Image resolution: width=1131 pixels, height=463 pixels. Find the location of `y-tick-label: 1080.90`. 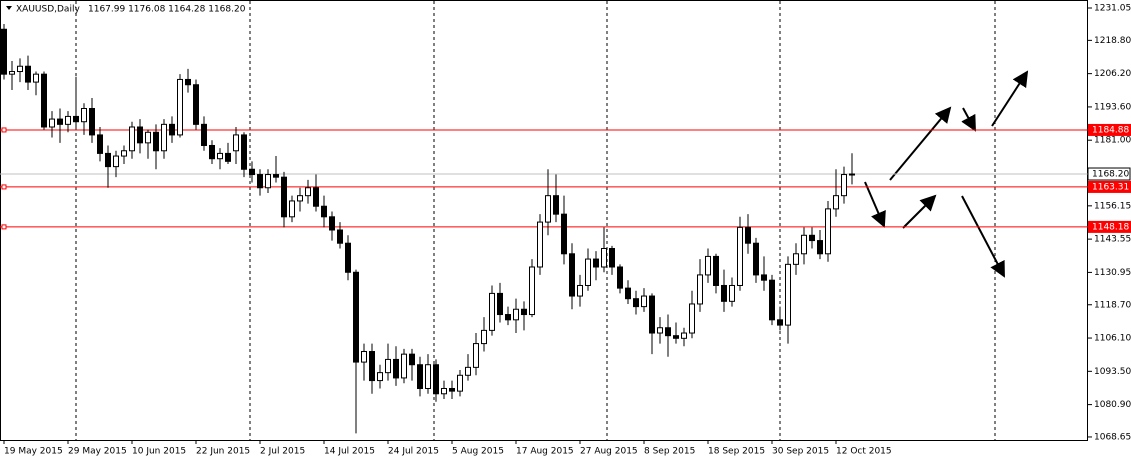

y-tick-label: 1080.90 is located at coordinates (1112, 405).